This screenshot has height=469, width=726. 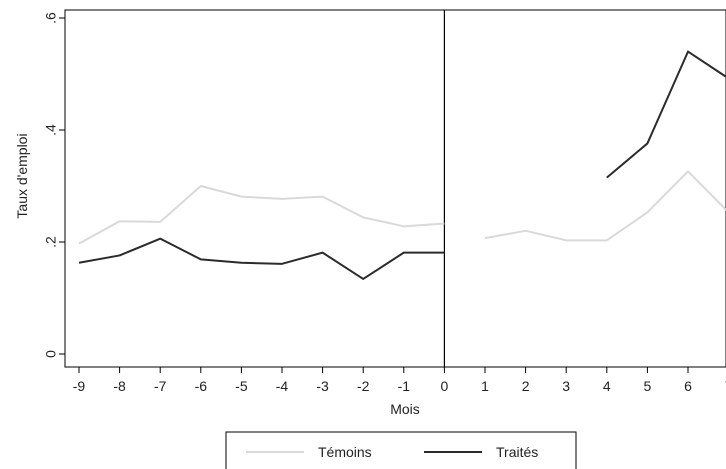 What do you see at coordinates (445, 386) in the screenshot?
I see `x-tick-label: 0` at bounding box center [445, 386].